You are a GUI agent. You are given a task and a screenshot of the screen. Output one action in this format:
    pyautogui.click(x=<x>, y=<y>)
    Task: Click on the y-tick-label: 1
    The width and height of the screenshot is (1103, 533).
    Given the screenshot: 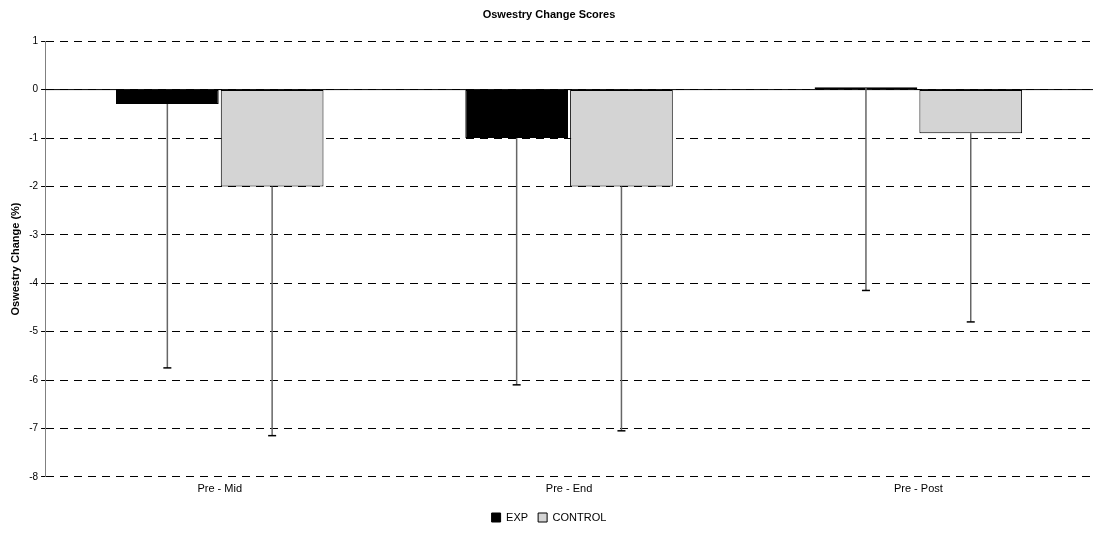 What is the action you would take?
    pyautogui.click(x=35, y=40)
    